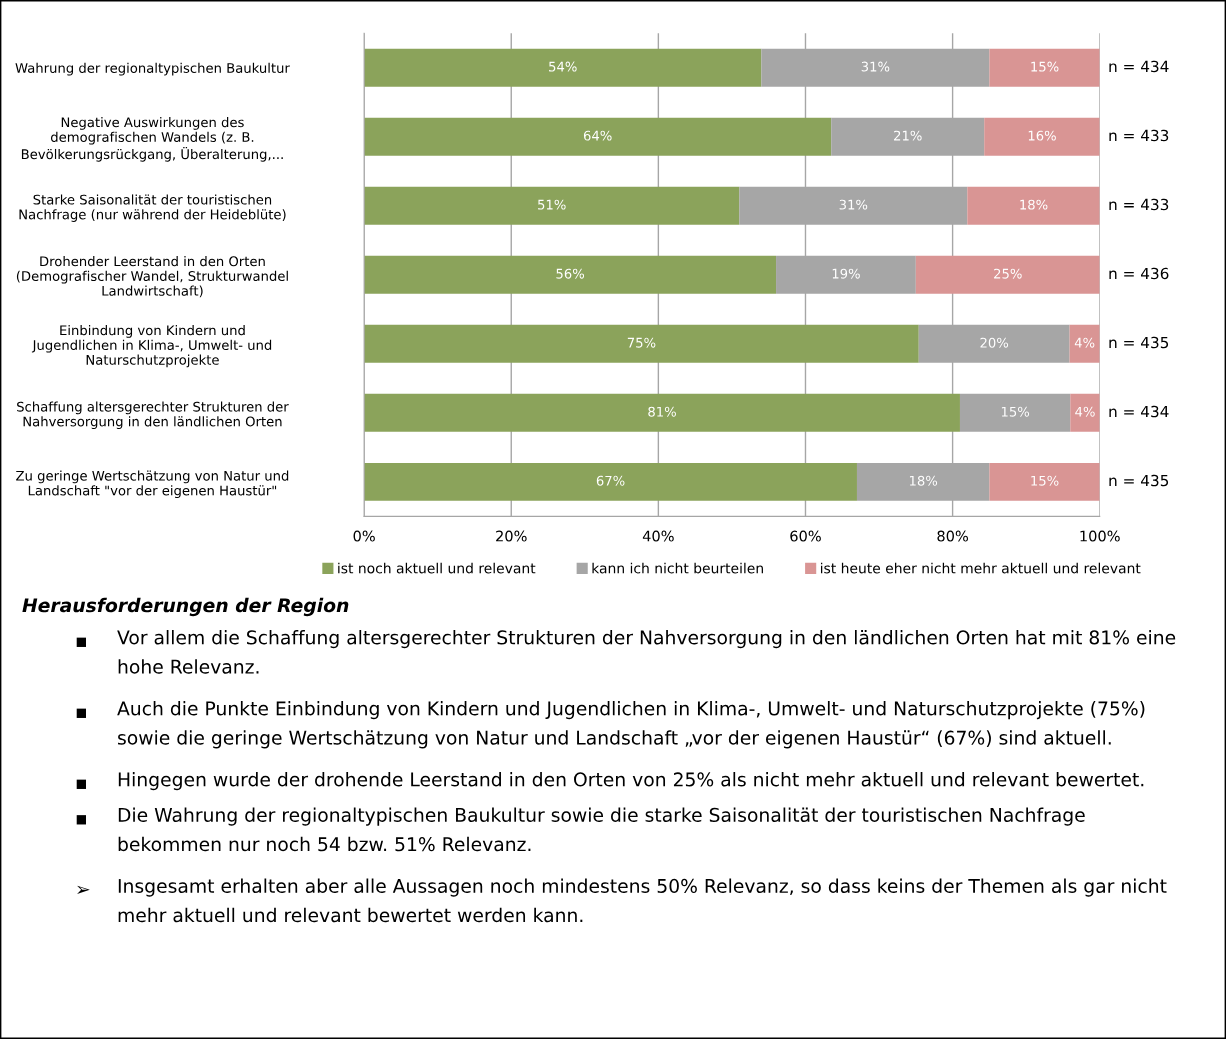 This screenshot has height=1039, width=1226. I want to click on data-label: 19%, so click(846, 273).